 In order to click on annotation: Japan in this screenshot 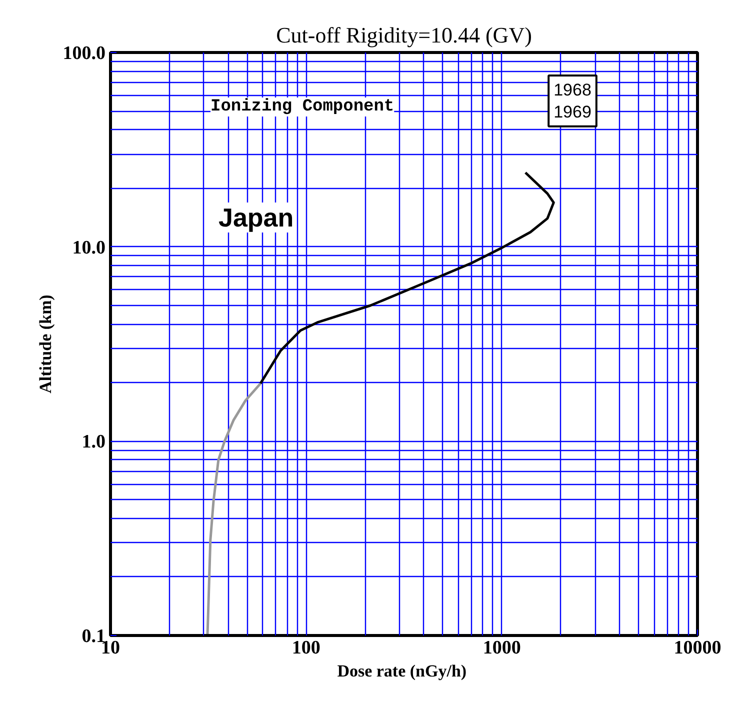, I will do `click(256, 217)`.